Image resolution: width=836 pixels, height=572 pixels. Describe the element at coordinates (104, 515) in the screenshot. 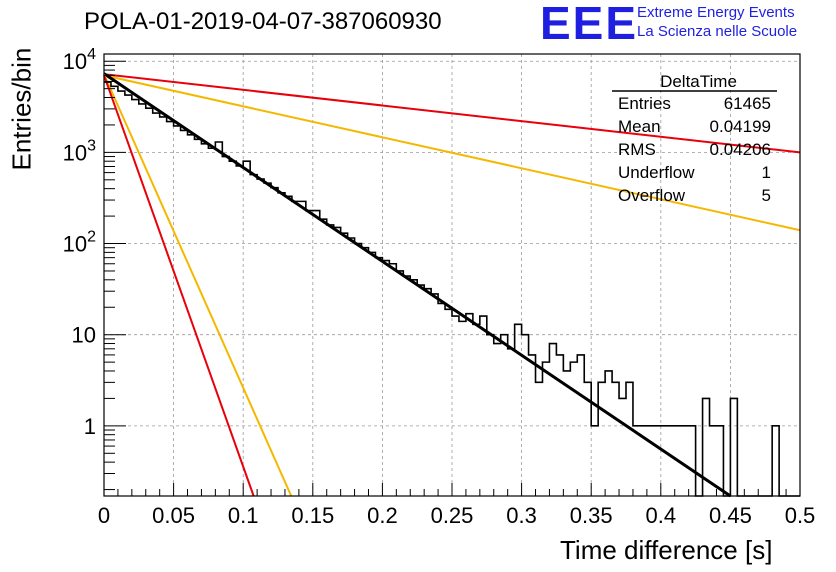

I see `x-tick-label: 0` at that location.